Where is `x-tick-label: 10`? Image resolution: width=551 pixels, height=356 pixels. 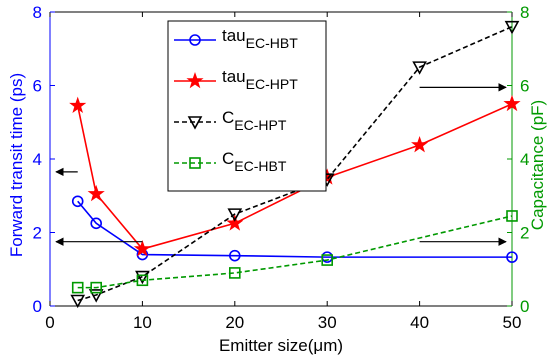 x-tick-label: 10 is located at coordinates (142, 322).